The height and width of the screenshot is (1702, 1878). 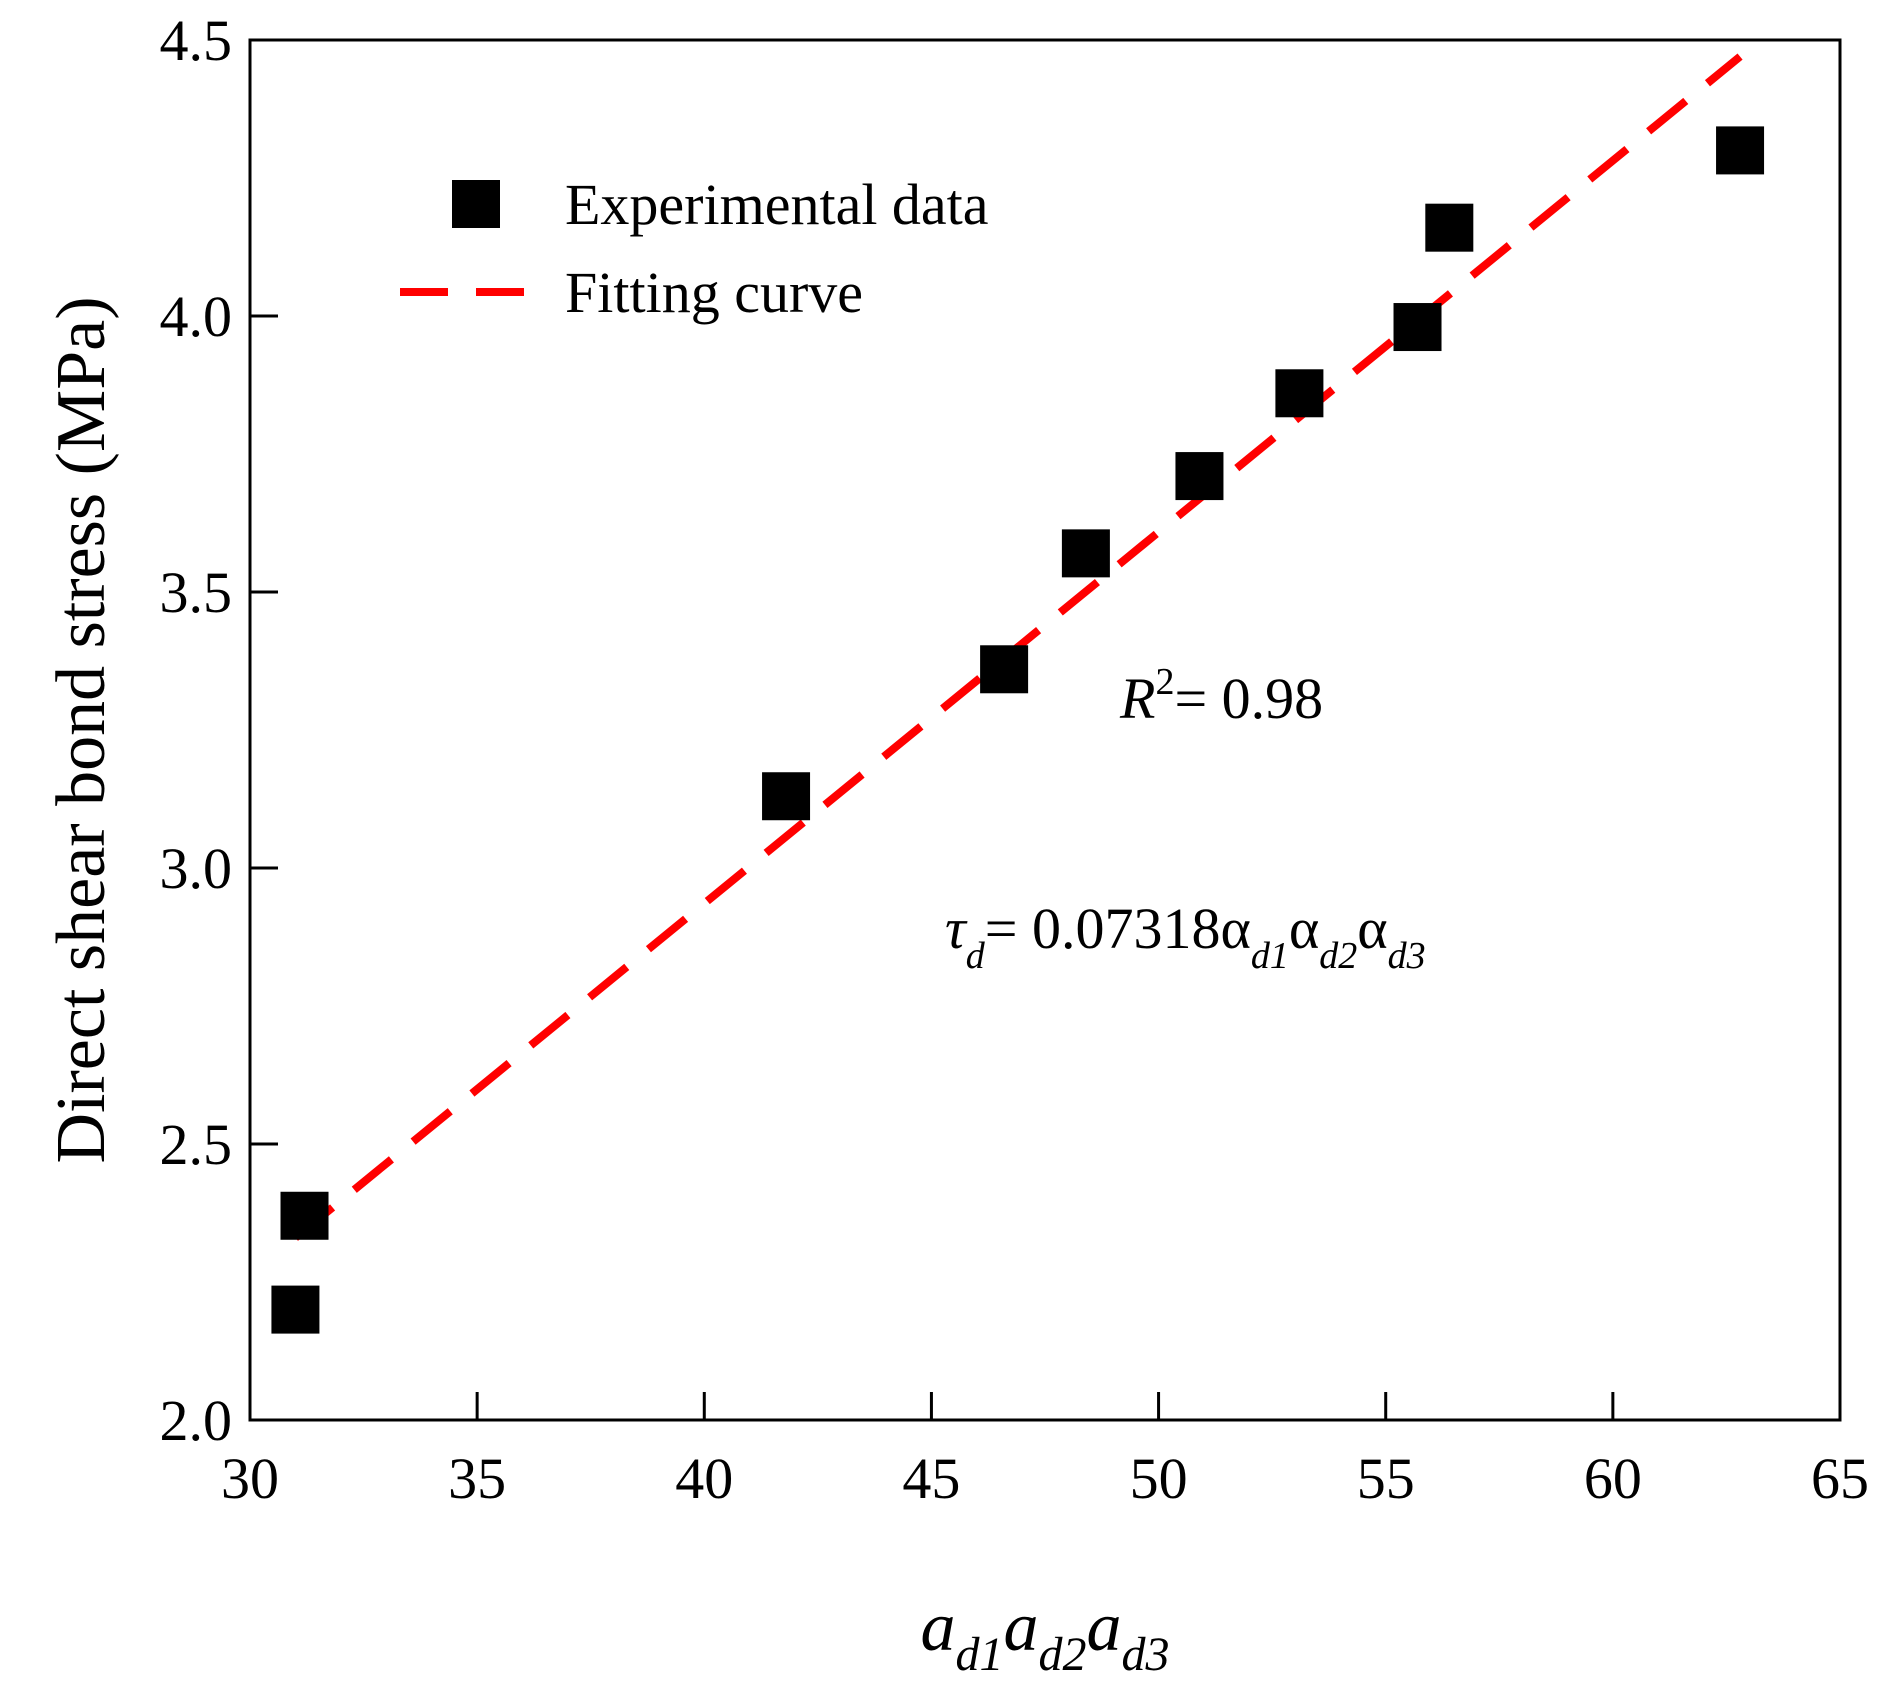 I want to click on x-title-sub-2: d2, so click(x=1063, y=1654).